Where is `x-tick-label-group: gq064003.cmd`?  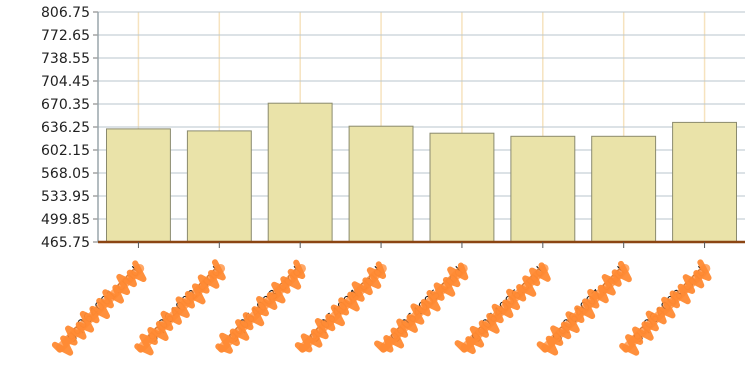 x-tick-label-group: gq064003.cmd is located at coordinates (260, 306).